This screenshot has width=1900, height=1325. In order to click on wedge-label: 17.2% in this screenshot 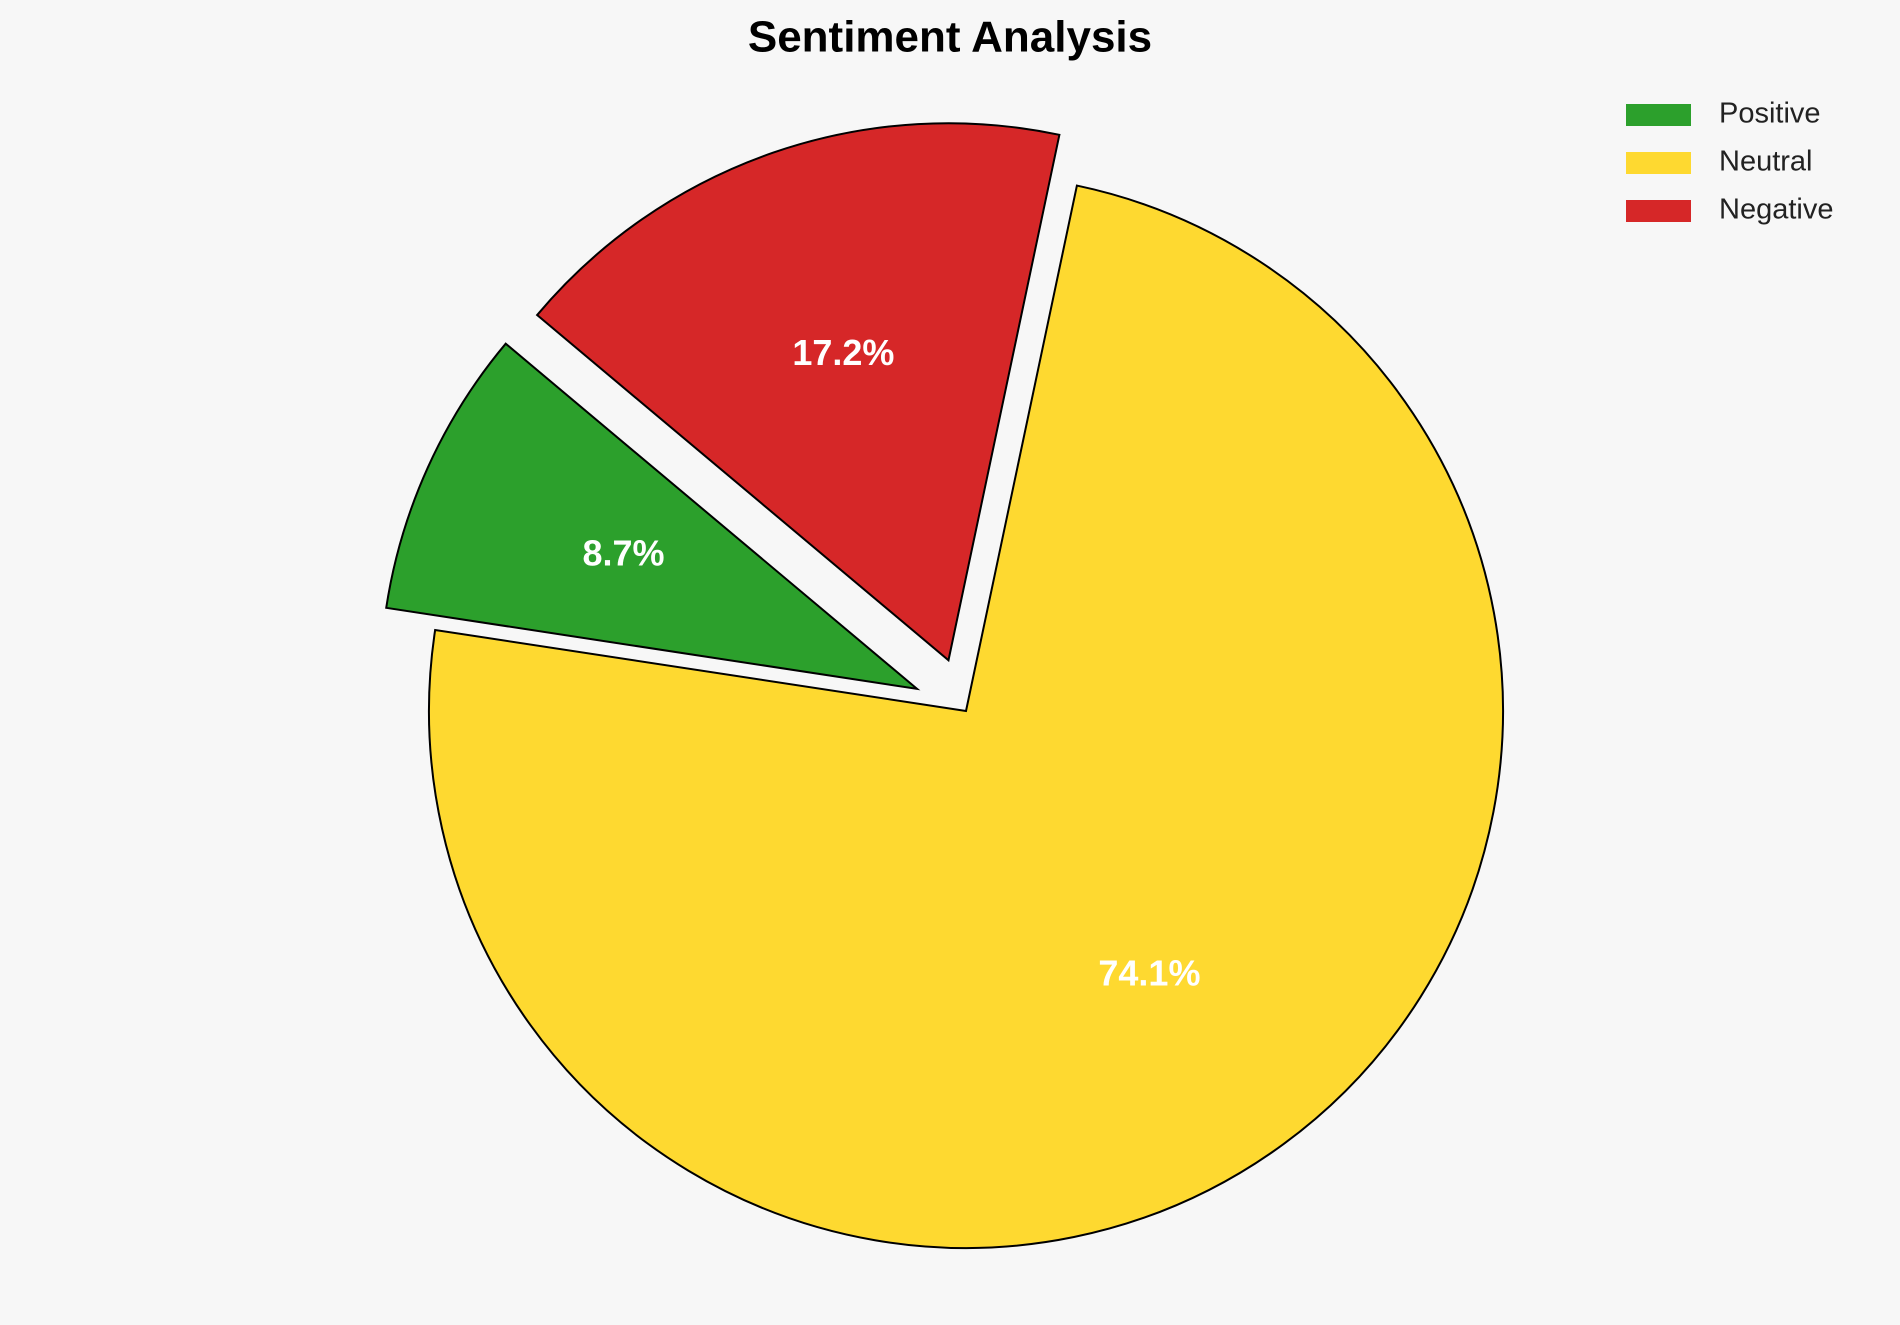, I will do `click(843, 352)`.